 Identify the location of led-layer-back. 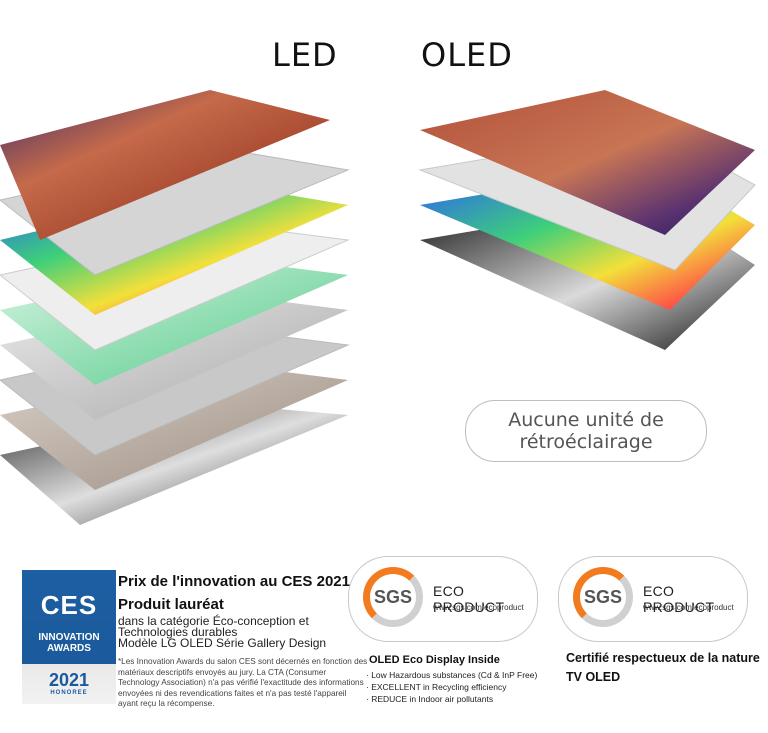
(174, 465).